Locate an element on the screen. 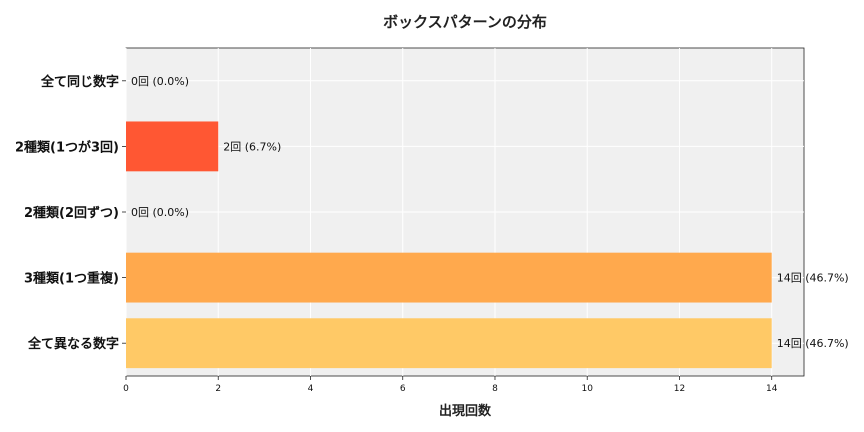  chart-title: ボックスパターンの分布 is located at coordinates (465, 22).